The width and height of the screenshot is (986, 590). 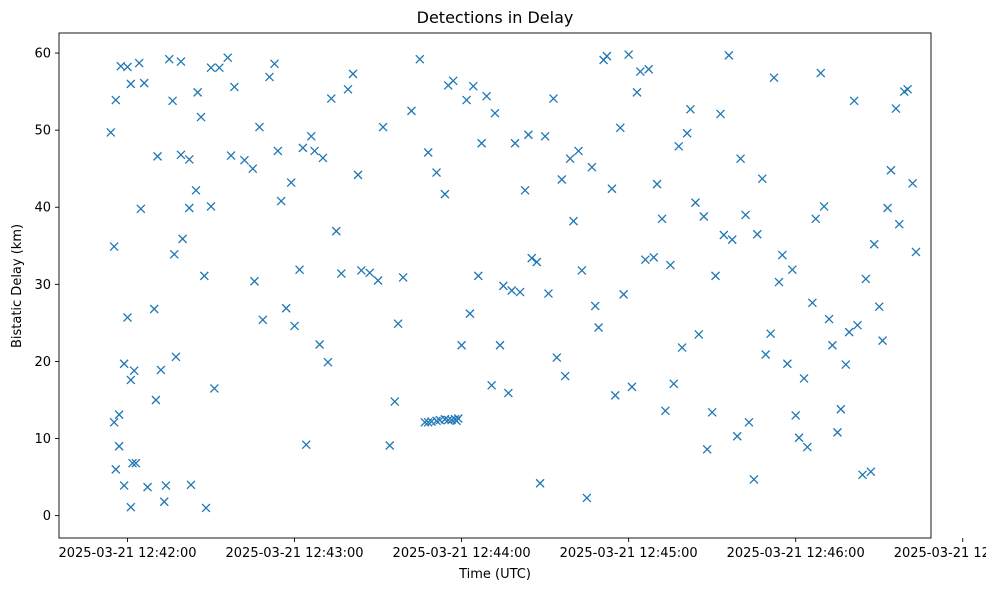 I want to click on x-tick-label: 2025-03-21 12:47:00, so click(x=940, y=553).